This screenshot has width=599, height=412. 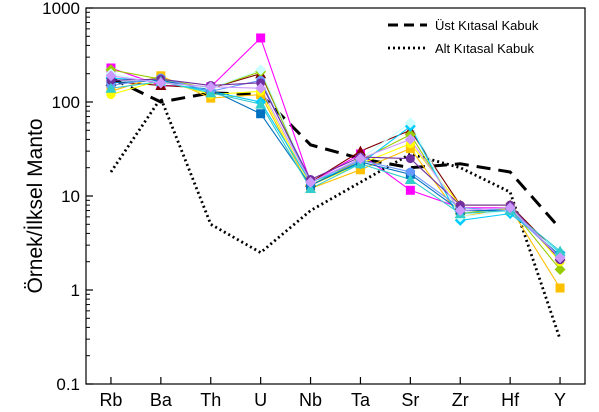 I want to click on sample-7-point, so click(x=261, y=114).